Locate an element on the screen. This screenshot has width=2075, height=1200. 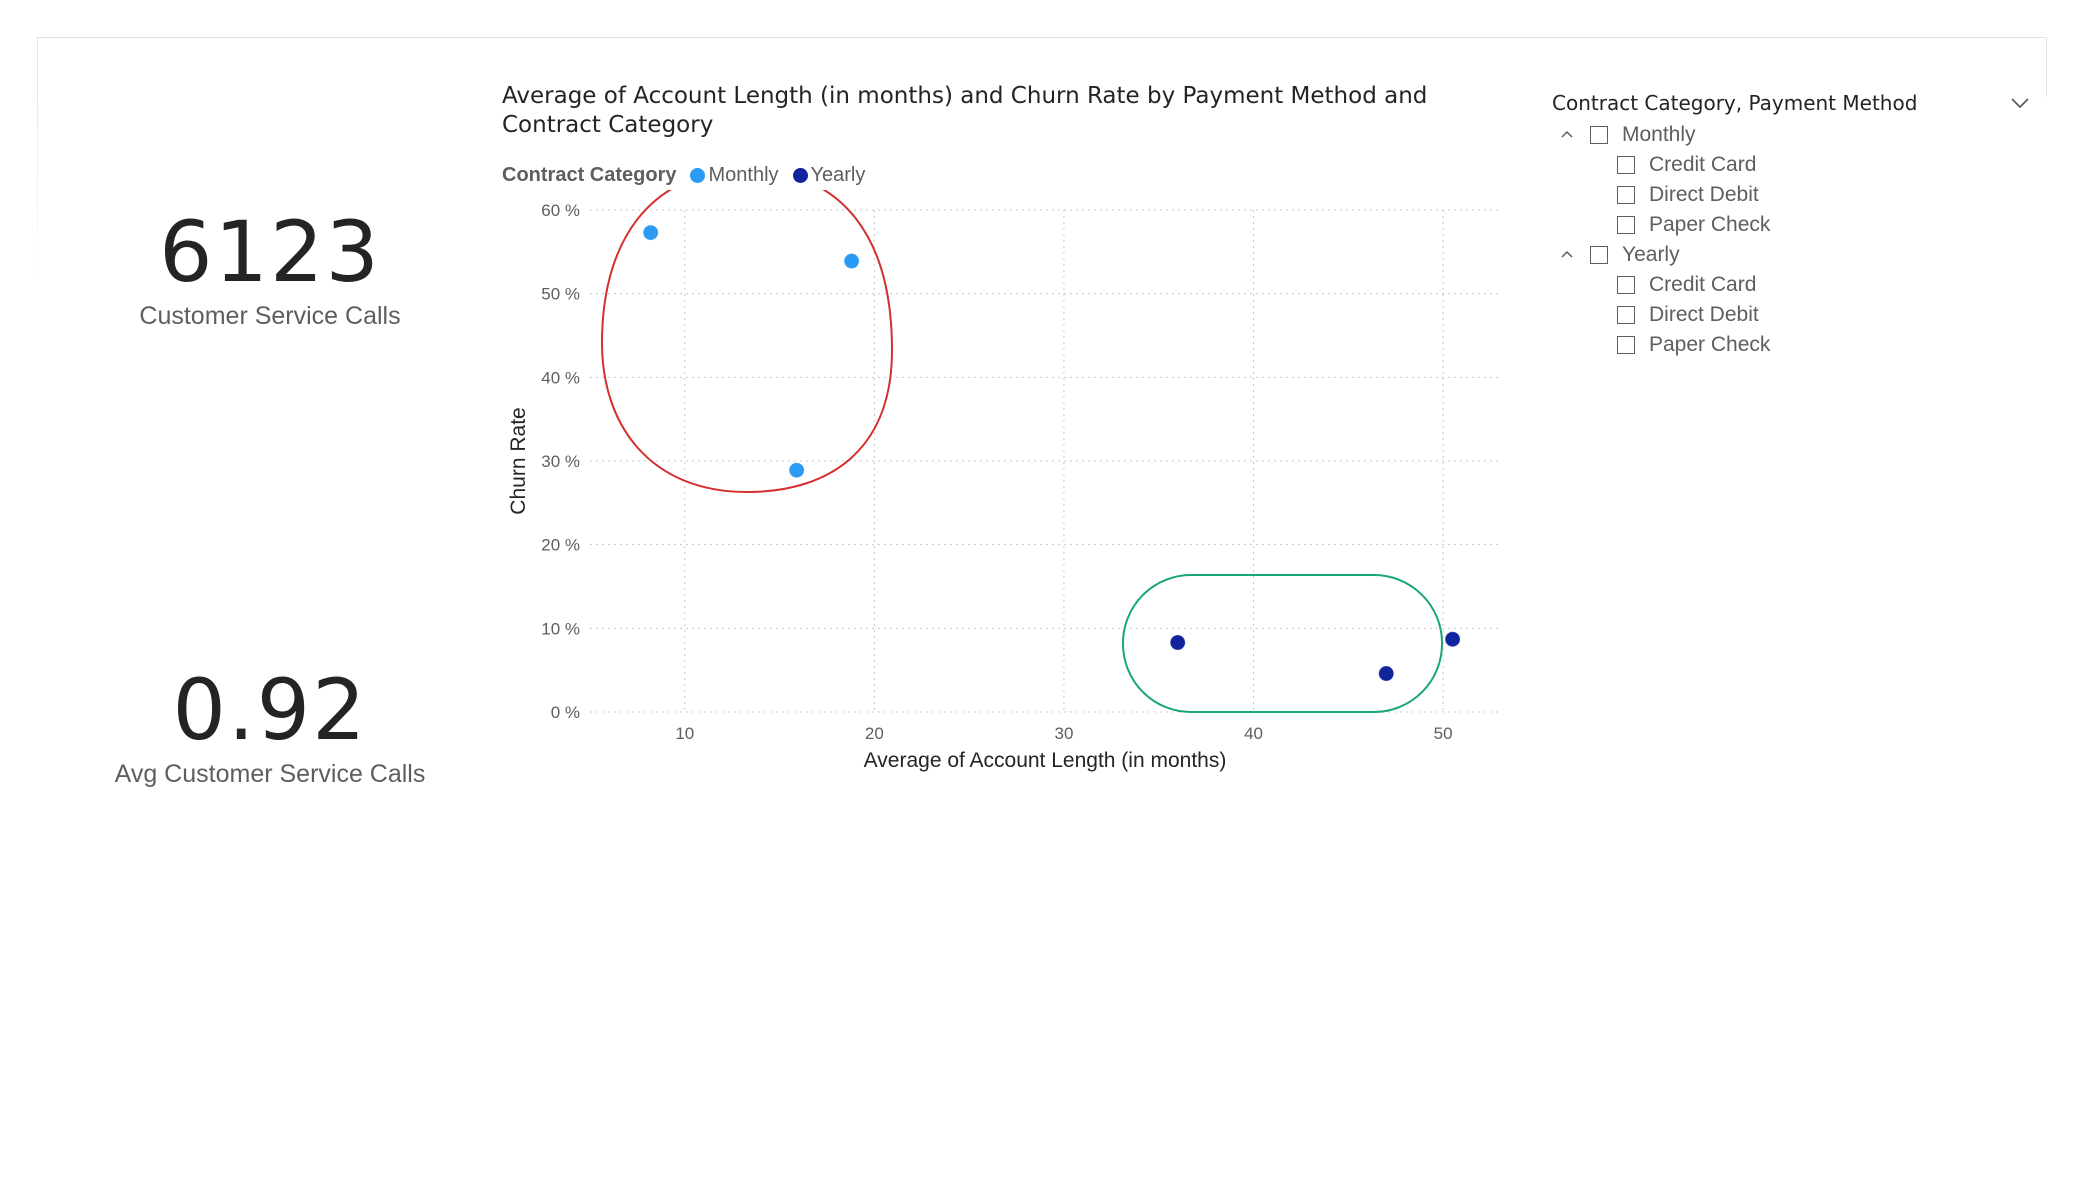
kpi-card-avg-service-calls: 0.92 Avg Customer Service Calls is located at coordinates (270, 728).